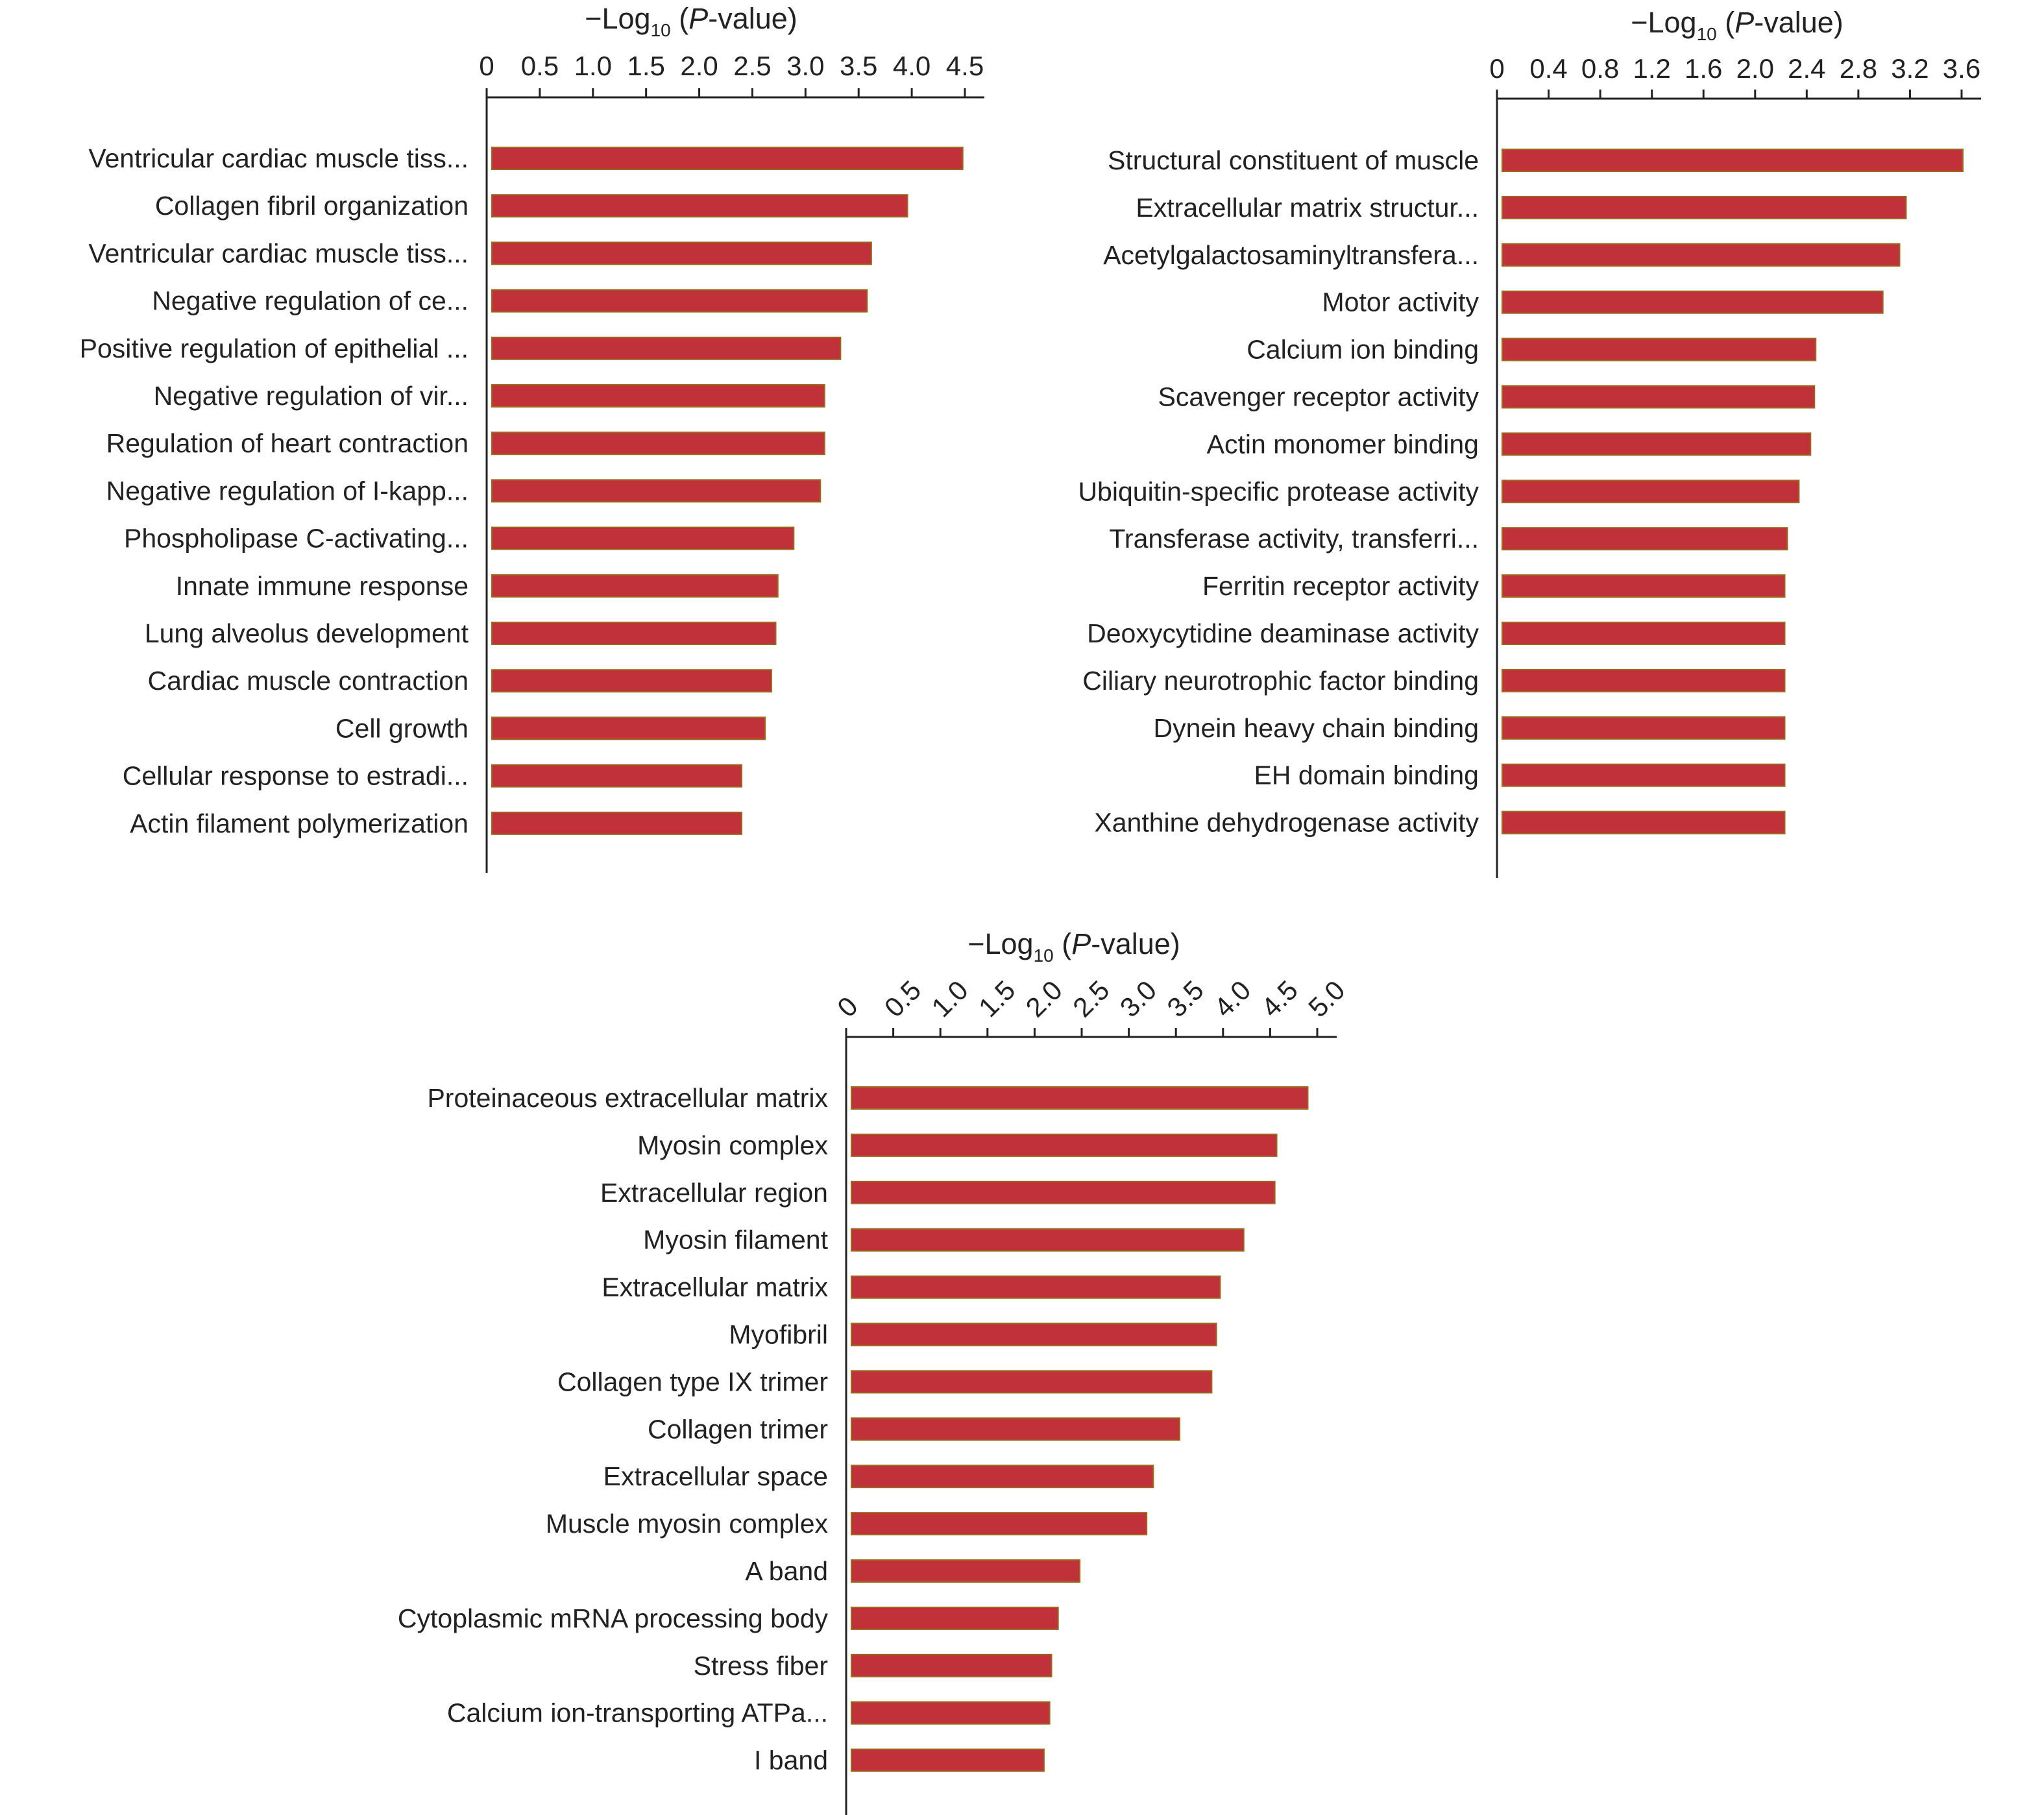 Image resolution: width=2044 pixels, height=1815 pixels. What do you see at coordinates (401, 728) in the screenshot?
I see `category-label: Cell growth` at bounding box center [401, 728].